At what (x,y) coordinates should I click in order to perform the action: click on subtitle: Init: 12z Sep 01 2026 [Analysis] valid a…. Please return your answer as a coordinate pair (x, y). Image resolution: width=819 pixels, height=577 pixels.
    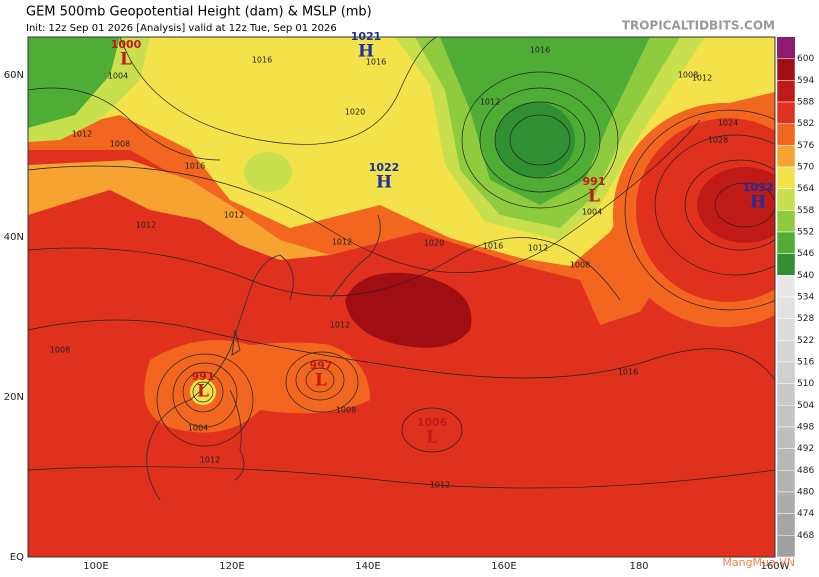
    Looking at the image, I should click on (181, 28).